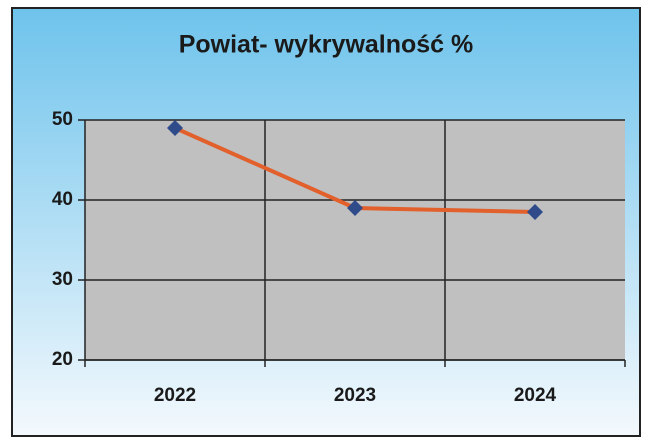 The width and height of the screenshot is (652, 446). Describe the element at coordinates (62, 199) in the screenshot. I see `y-tick-label: 40` at that location.